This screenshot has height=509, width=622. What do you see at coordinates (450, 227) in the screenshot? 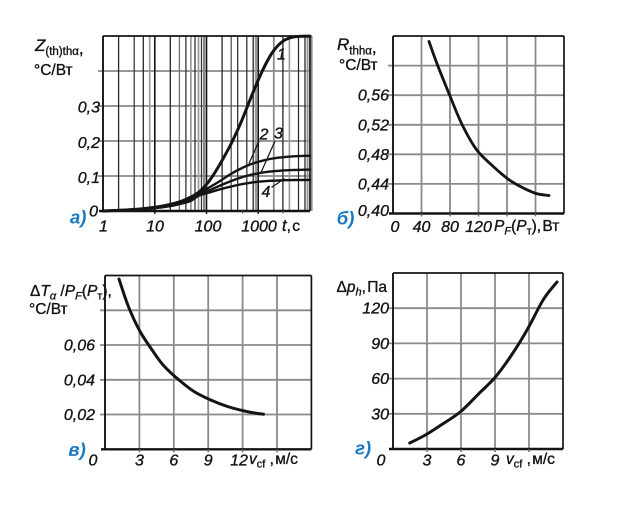
I see `svg-text: 80` at bounding box center [450, 227].